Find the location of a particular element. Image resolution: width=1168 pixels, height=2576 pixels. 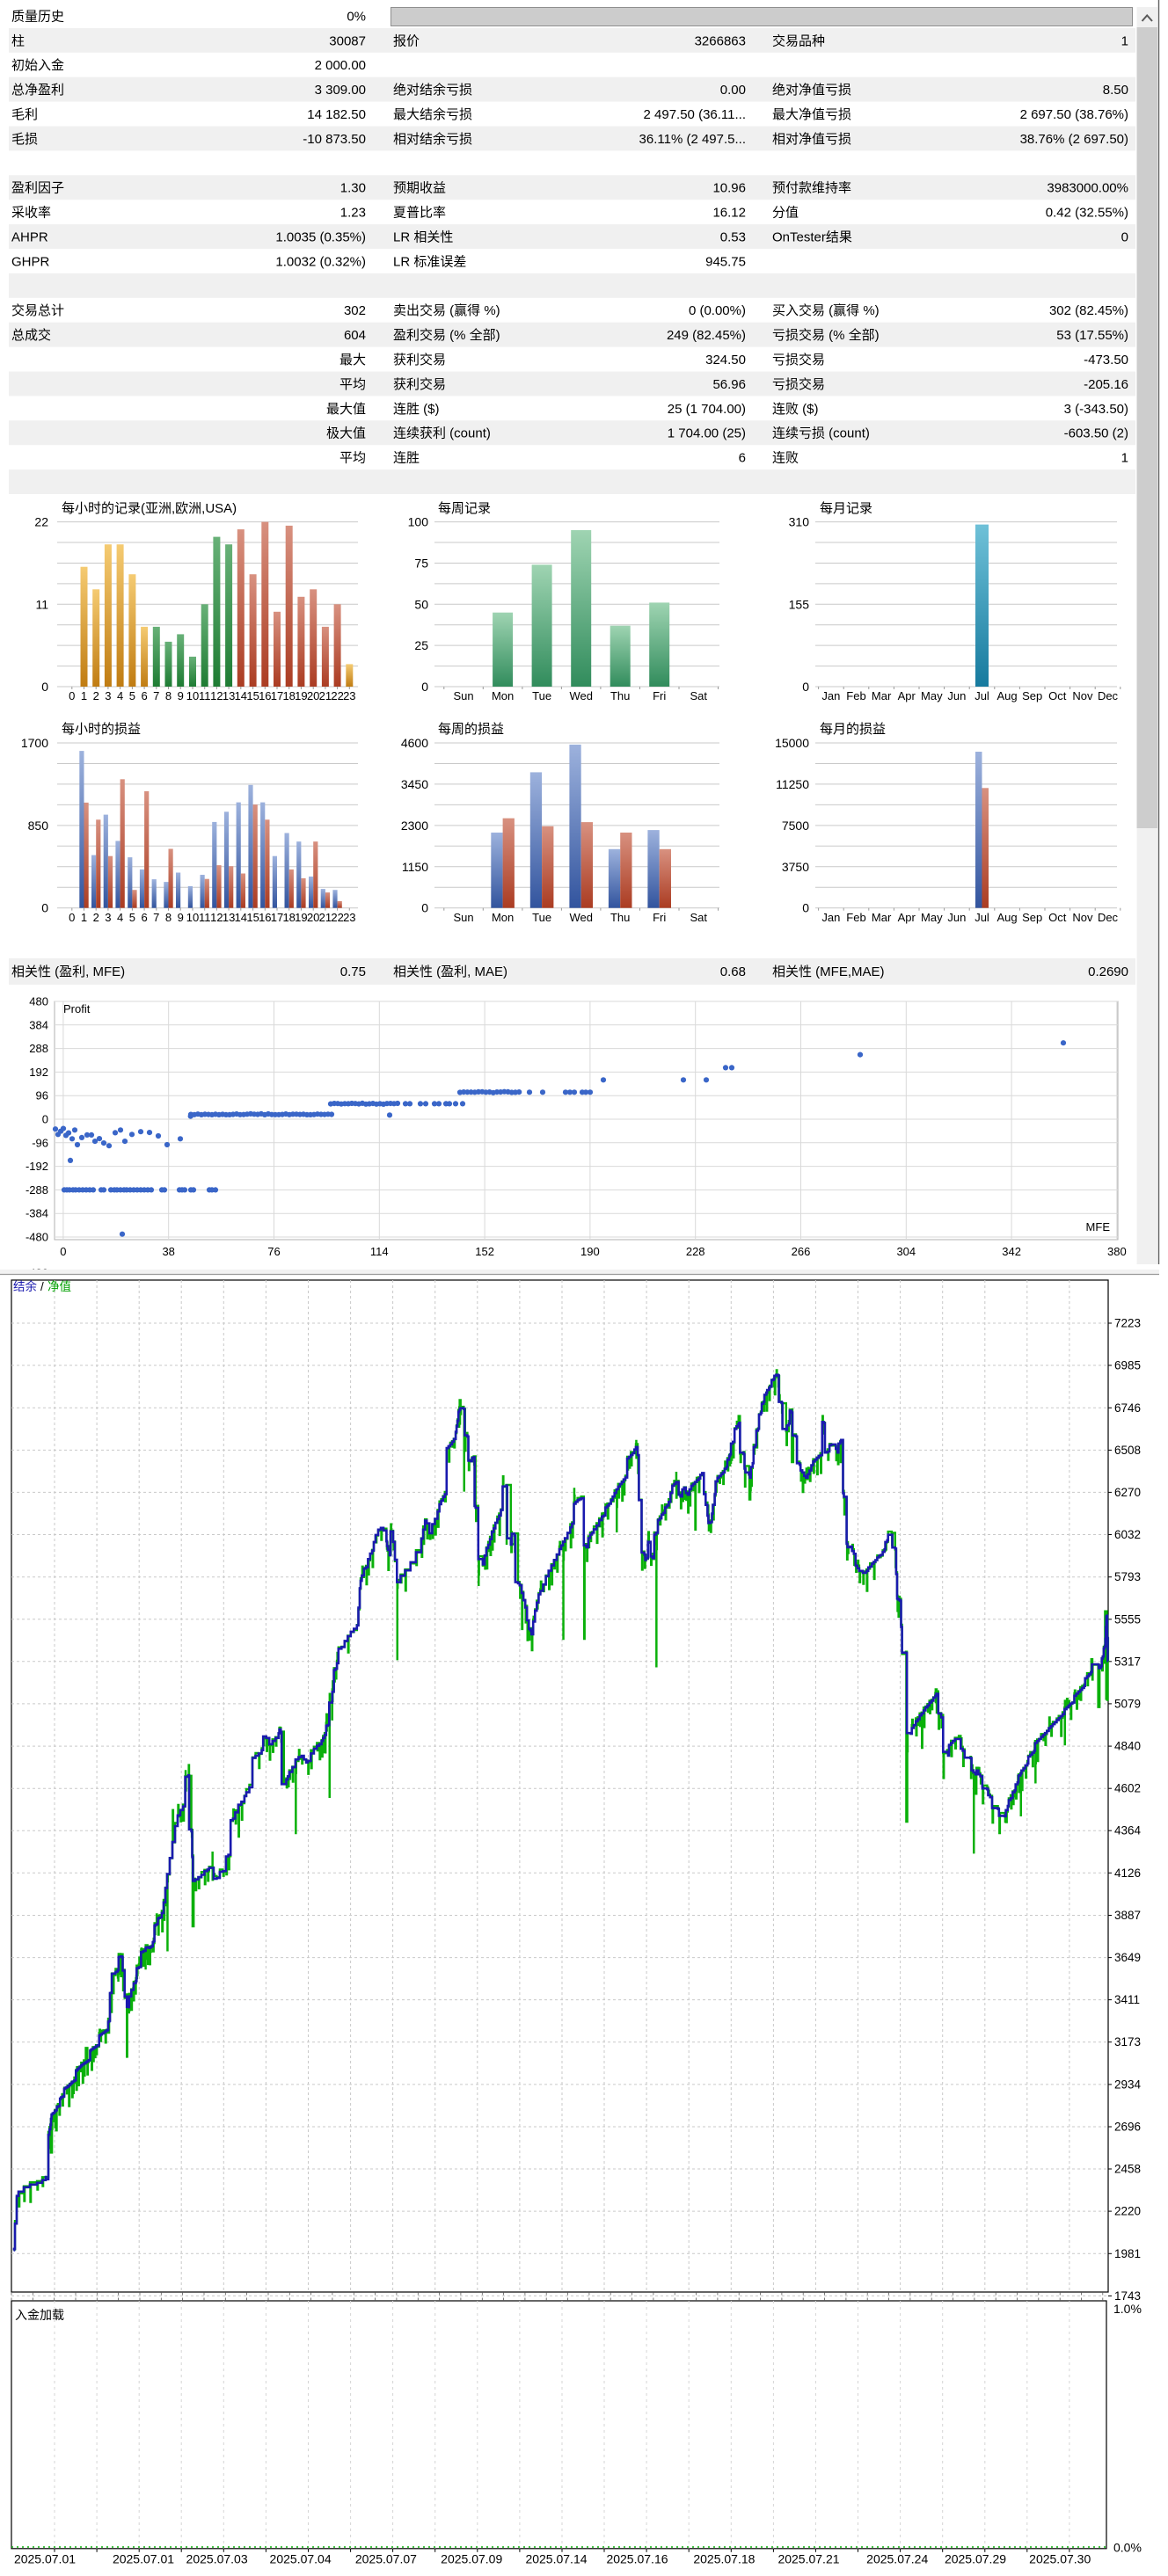

svg-text: 3450 is located at coordinates (415, 784).